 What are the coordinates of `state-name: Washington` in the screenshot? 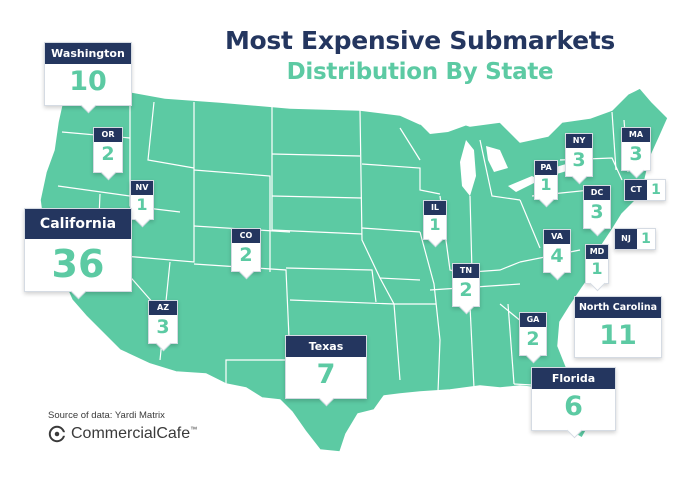 It's located at (88, 53).